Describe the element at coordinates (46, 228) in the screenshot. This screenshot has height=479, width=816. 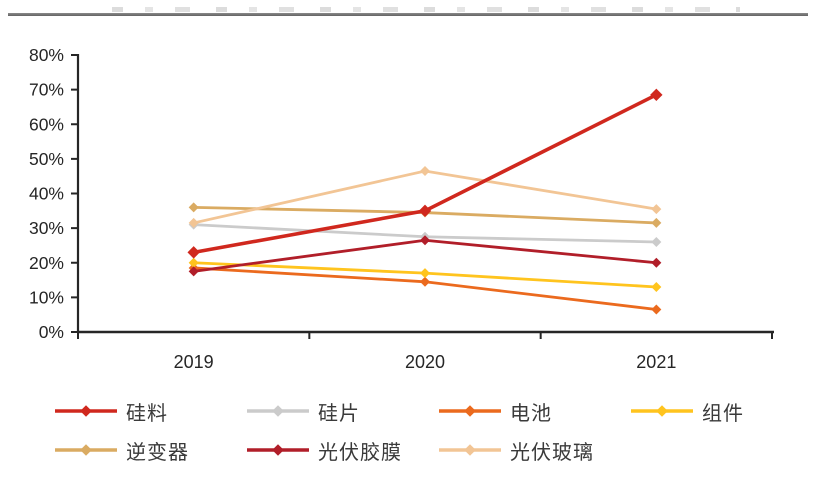
I see `y-tick-label: 30%` at that location.